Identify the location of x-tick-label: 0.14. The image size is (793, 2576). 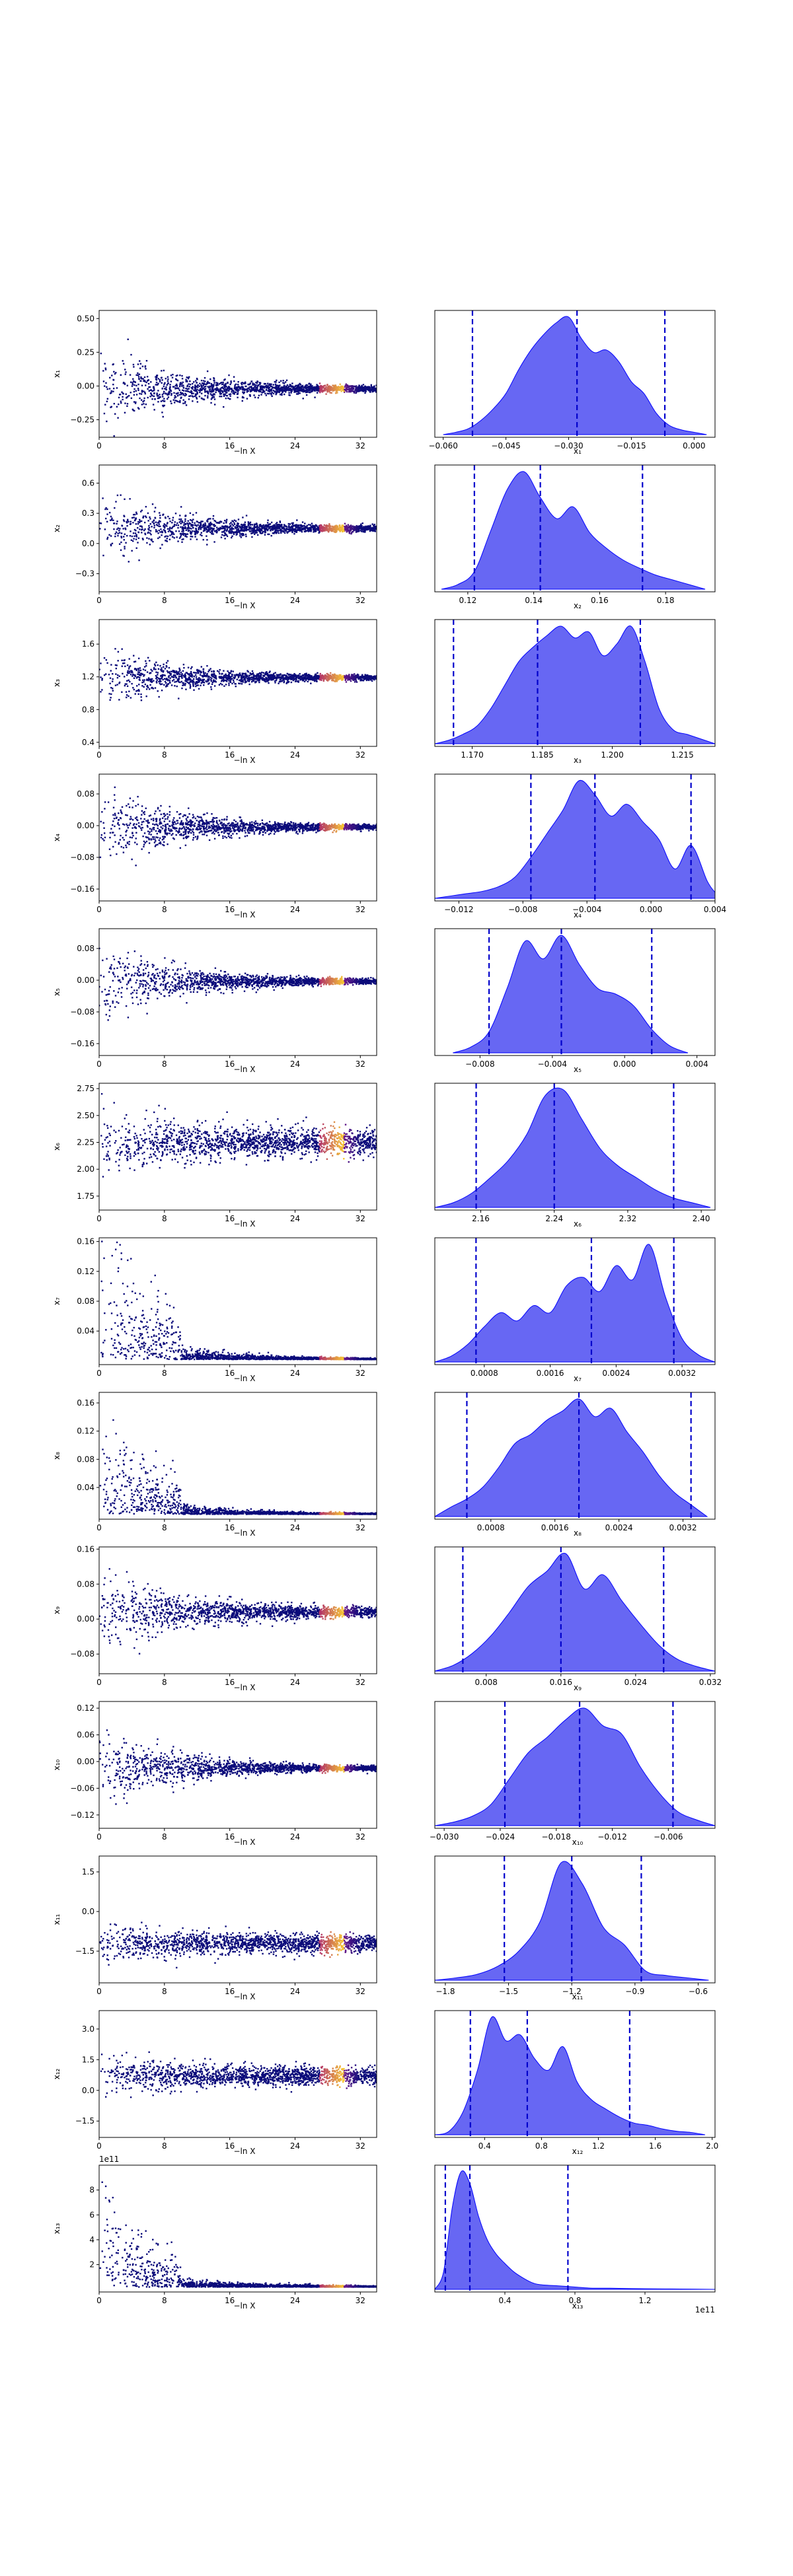
(534, 600).